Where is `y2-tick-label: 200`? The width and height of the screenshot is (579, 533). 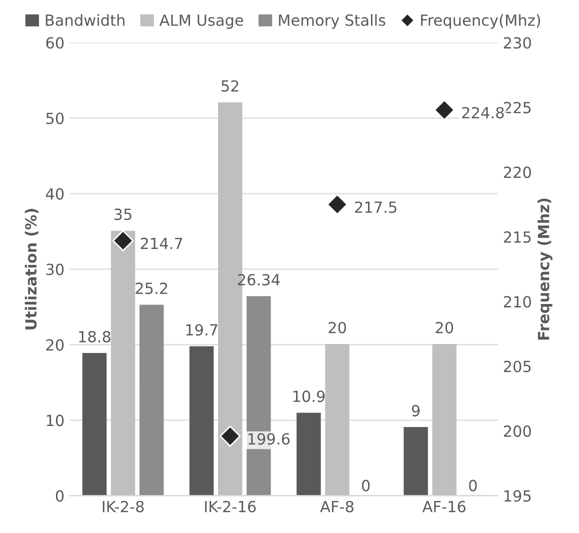 y2-tick-label: 200 is located at coordinates (517, 431).